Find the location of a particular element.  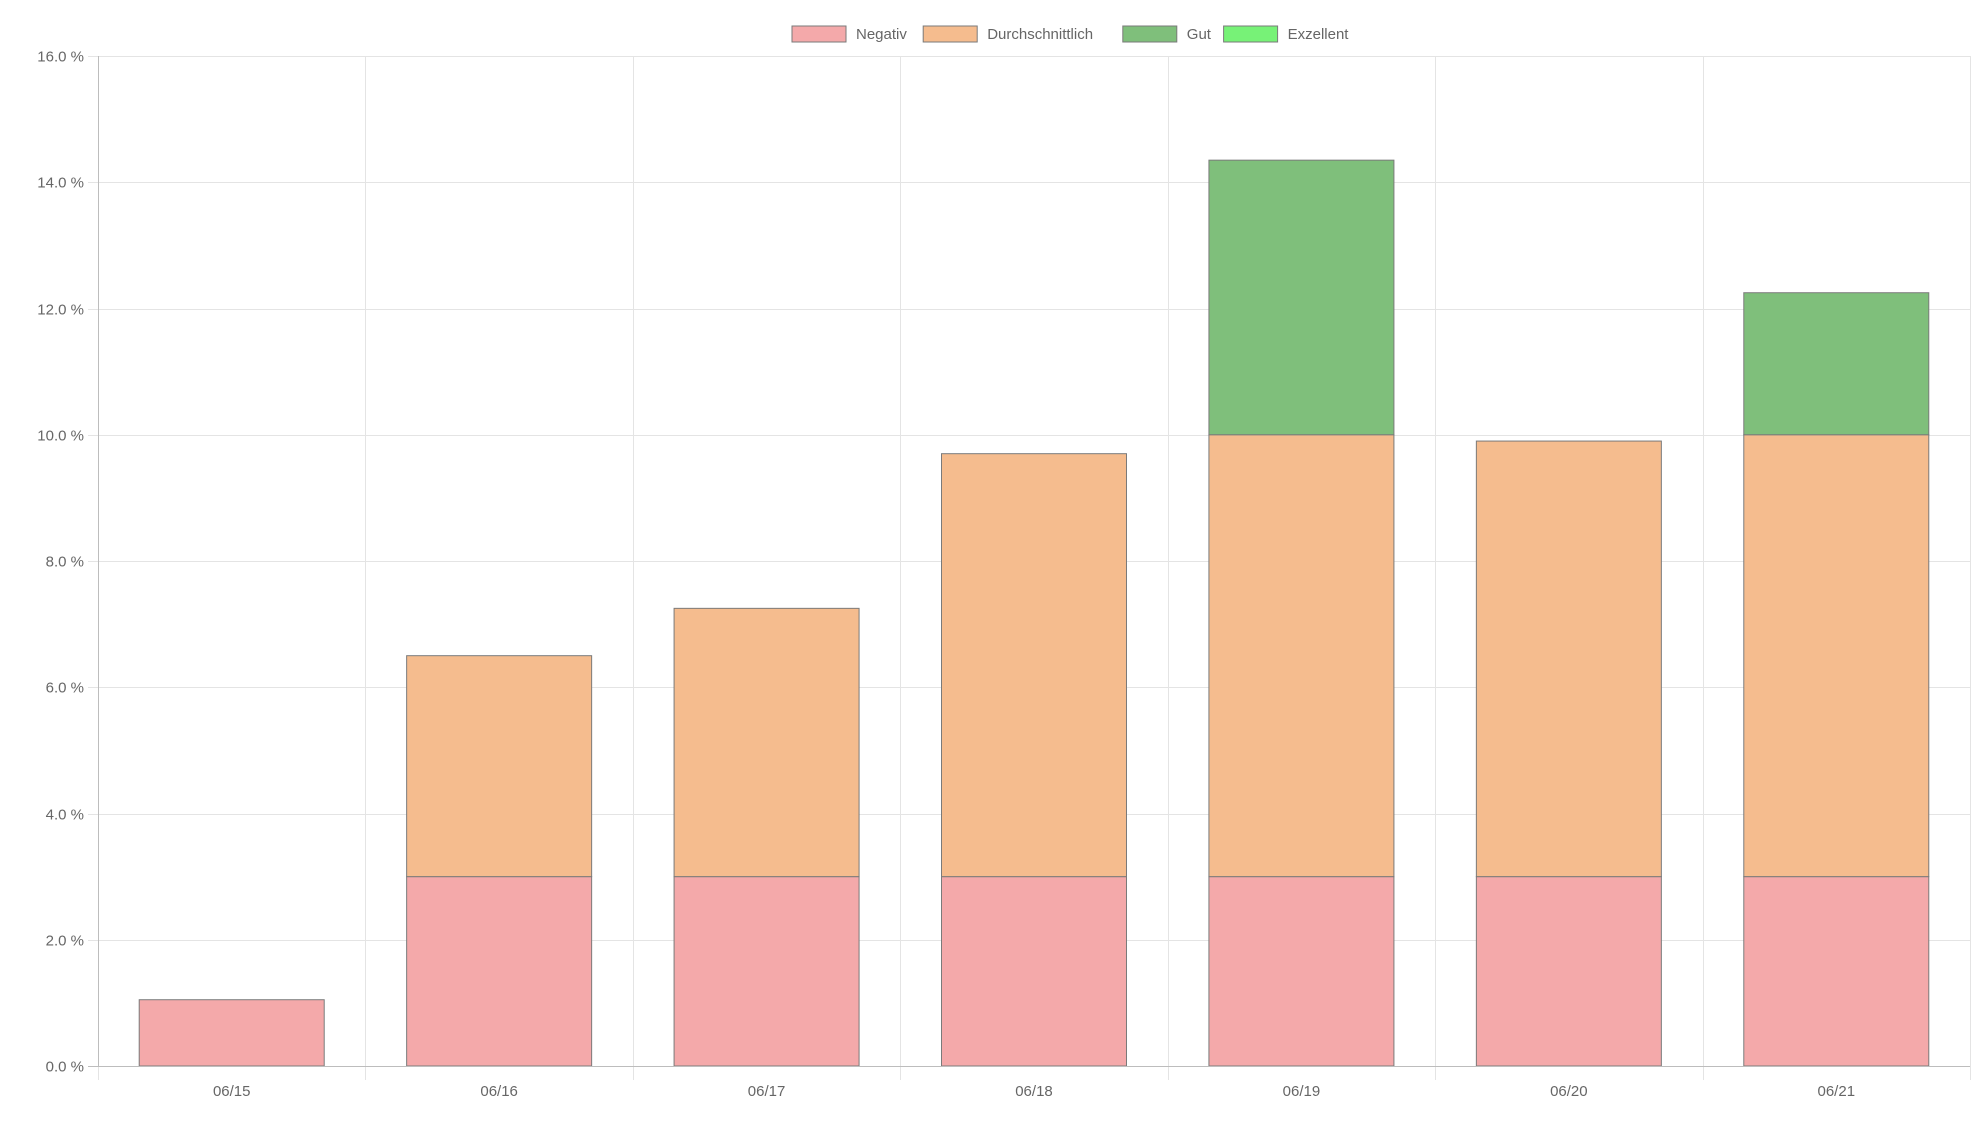

legend-item-exzellent: Exzellent is located at coordinates (1286, 34).